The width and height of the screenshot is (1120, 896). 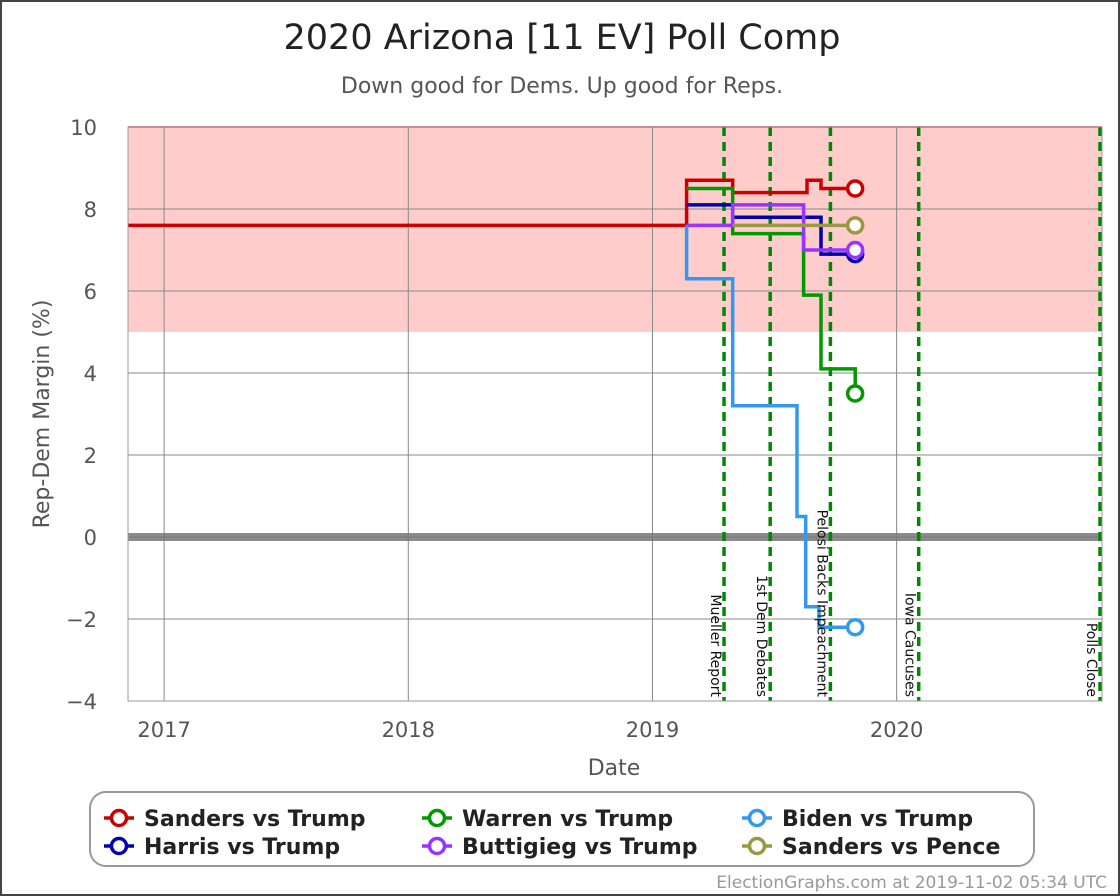 What do you see at coordinates (877, 819) in the screenshot?
I see `legend-entry-label: Biden vs Trump` at bounding box center [877, 819].